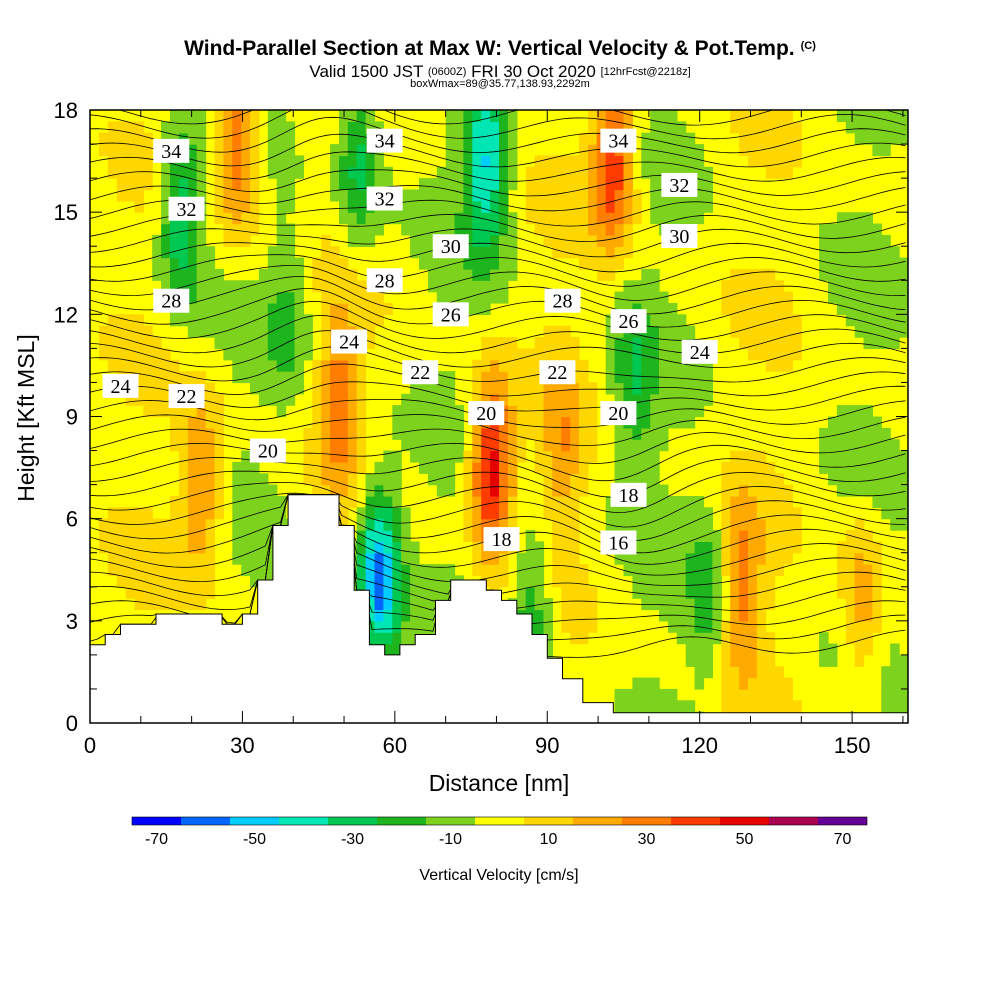  What do you see at coordinates (618, 414) in the screenshot?
I see `theta-label-text: 20` at bounding box center [618, 414].